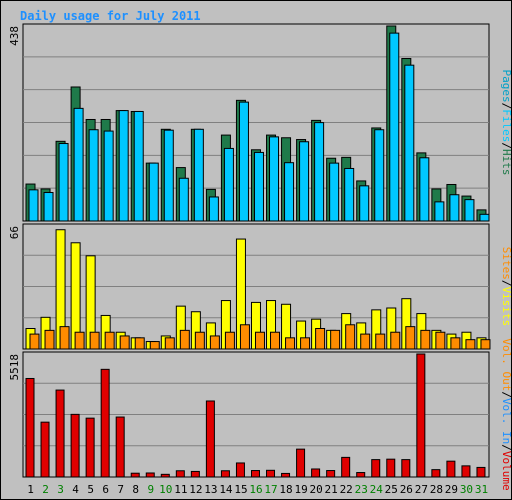 The image size is (512, 500). Describe the element at coordinates (14, 36) in the screenshot. I see `y-max-label: 438` at that location.